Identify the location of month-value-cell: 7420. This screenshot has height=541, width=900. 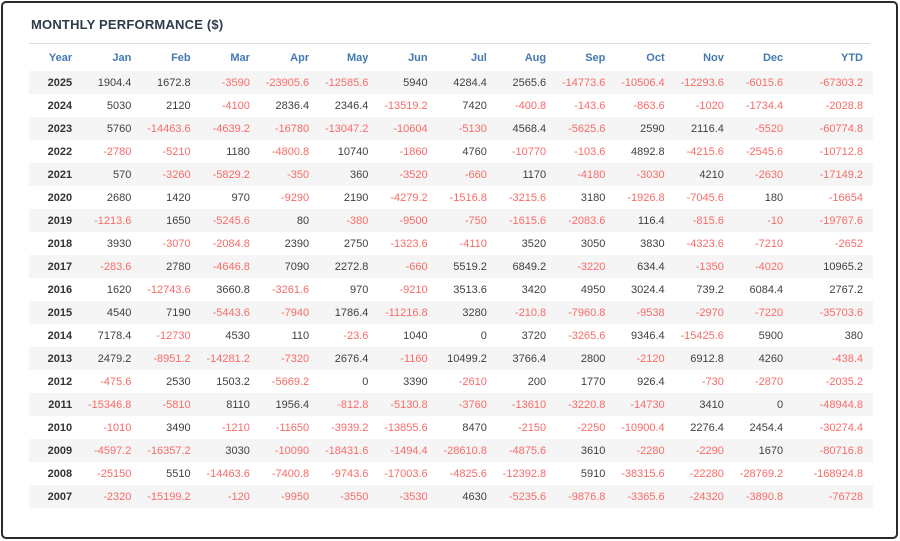
(474, 106).